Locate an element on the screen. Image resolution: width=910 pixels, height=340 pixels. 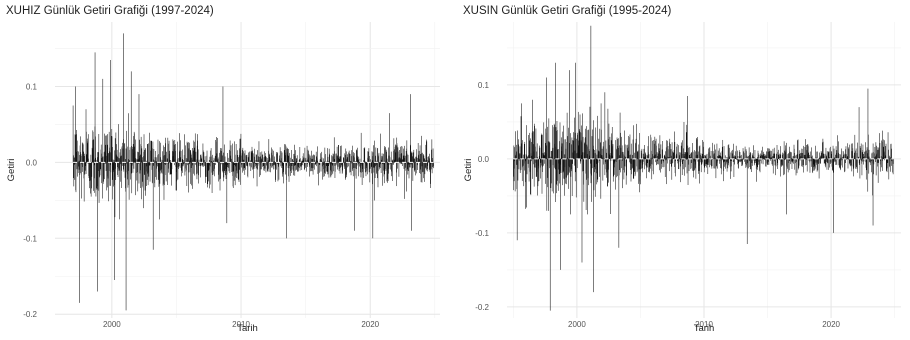
chart-title: XUHIZ Günlük Getiri Grafiği (1997-2024) is located at coordinates (110, 11).